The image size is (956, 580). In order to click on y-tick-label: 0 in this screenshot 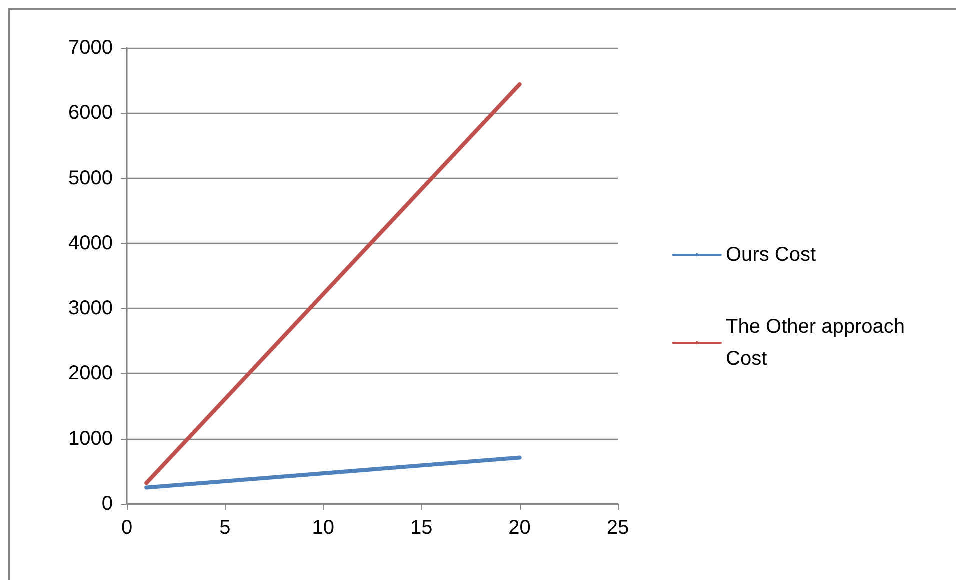, I will do `click(107, 504)`.